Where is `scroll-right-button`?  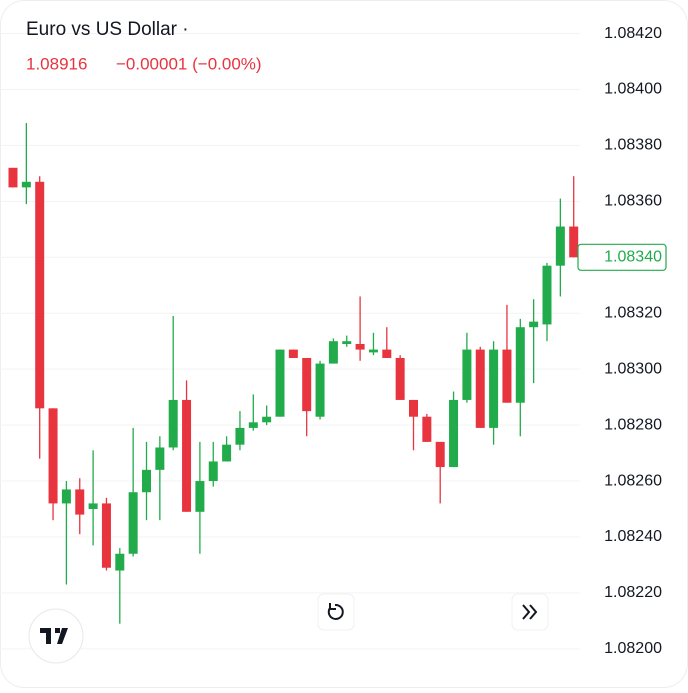
scroll-right-button is located at coordinates (530, 612).